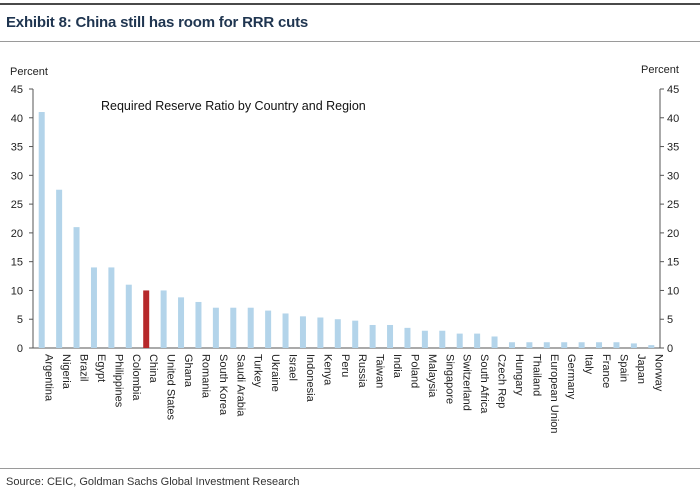 Image resolution: width=700 pixels, height=495 pixels. What do you see at coordinates (529, 345) in the screenshot?
I see `bar-thailand` at bounding box center [529, 345].